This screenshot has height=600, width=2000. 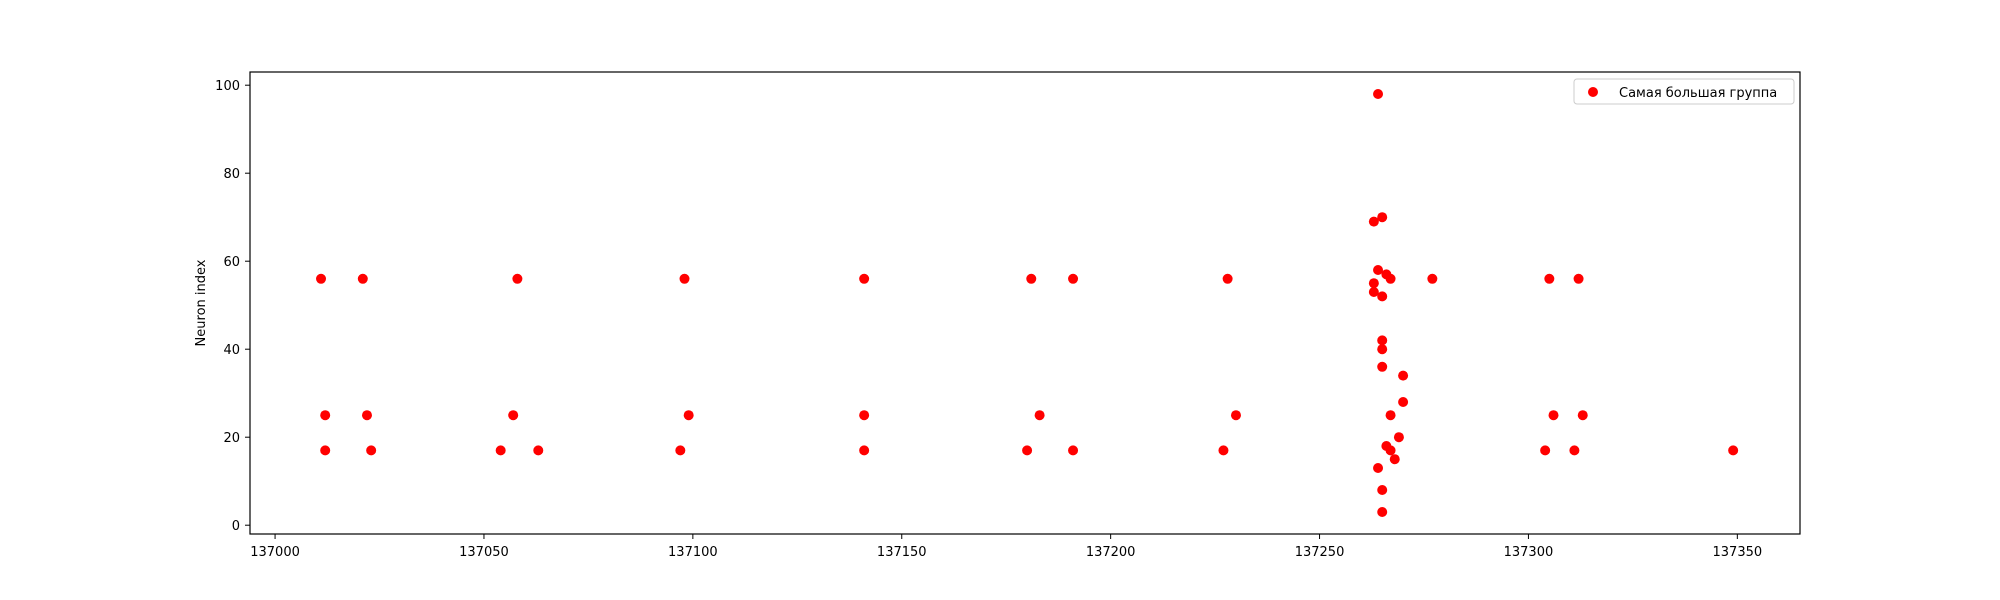 I want to click on x-tick-label: 137150, so click(x=902, y=552).